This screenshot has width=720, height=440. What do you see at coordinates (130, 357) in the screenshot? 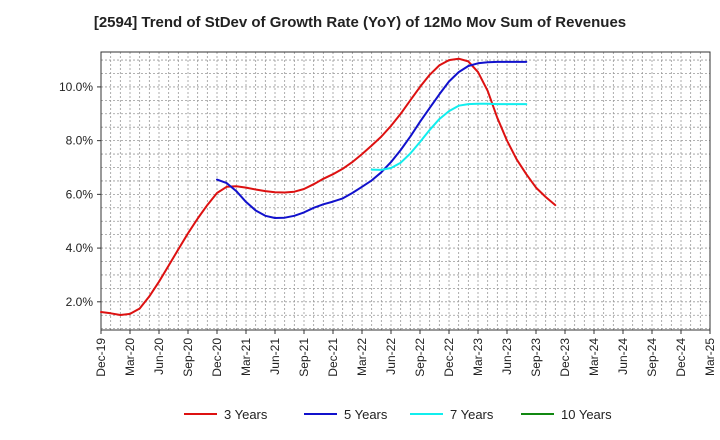
I see `x-tick-label: Mar-20` at bounding box center [130, 357].